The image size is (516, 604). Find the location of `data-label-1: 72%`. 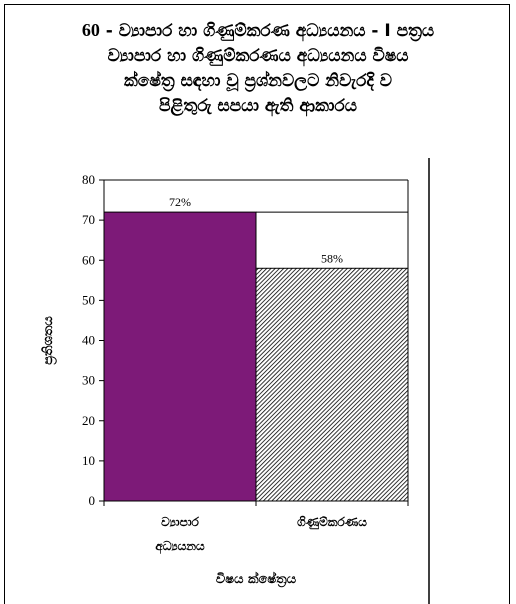

data-label-1: 72% is located at coordinates (180, 202).